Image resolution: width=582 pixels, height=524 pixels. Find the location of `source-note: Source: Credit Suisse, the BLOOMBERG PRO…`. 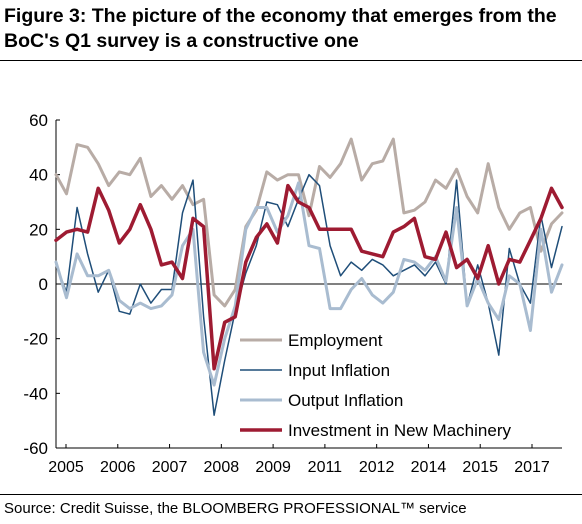

source-note: Source: Credit Suisse, the BLOOMBERG PRO… is located at coordinates (235, 508).